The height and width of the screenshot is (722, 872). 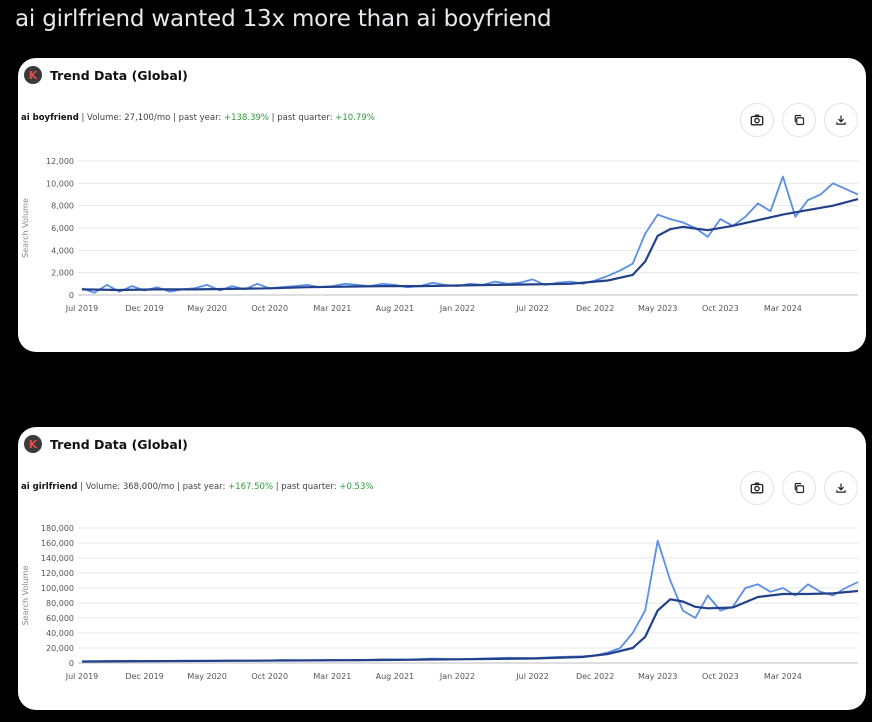 What do you see at coordinates (60, 183) in the screenshot?
I see `y-tick-label: 10,000` at bounding box center [60, 183].